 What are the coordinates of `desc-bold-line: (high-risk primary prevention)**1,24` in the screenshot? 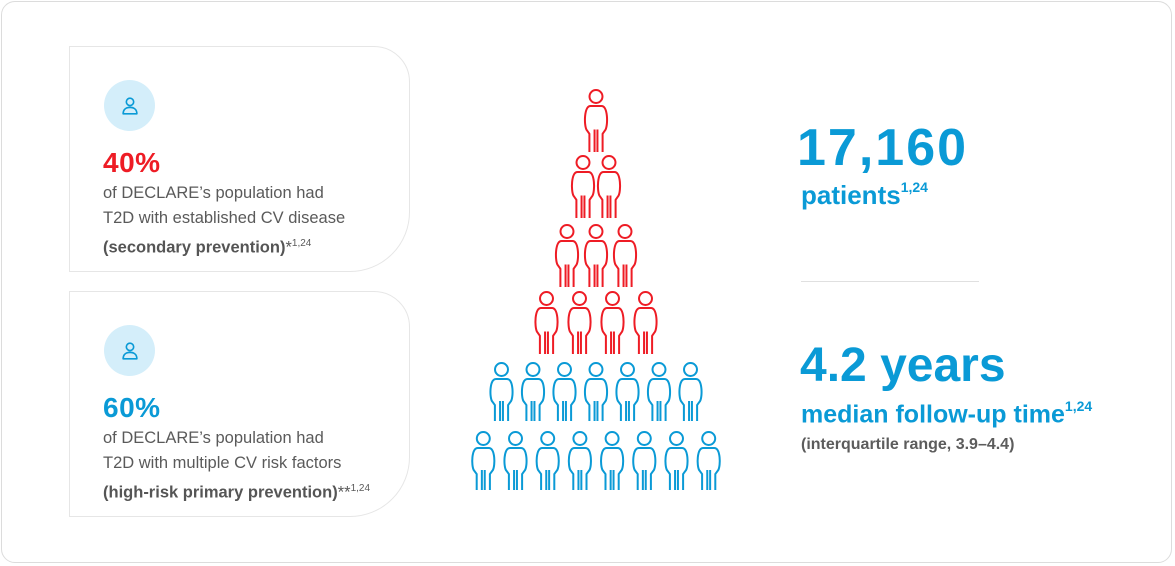 It's located at (256, 491).